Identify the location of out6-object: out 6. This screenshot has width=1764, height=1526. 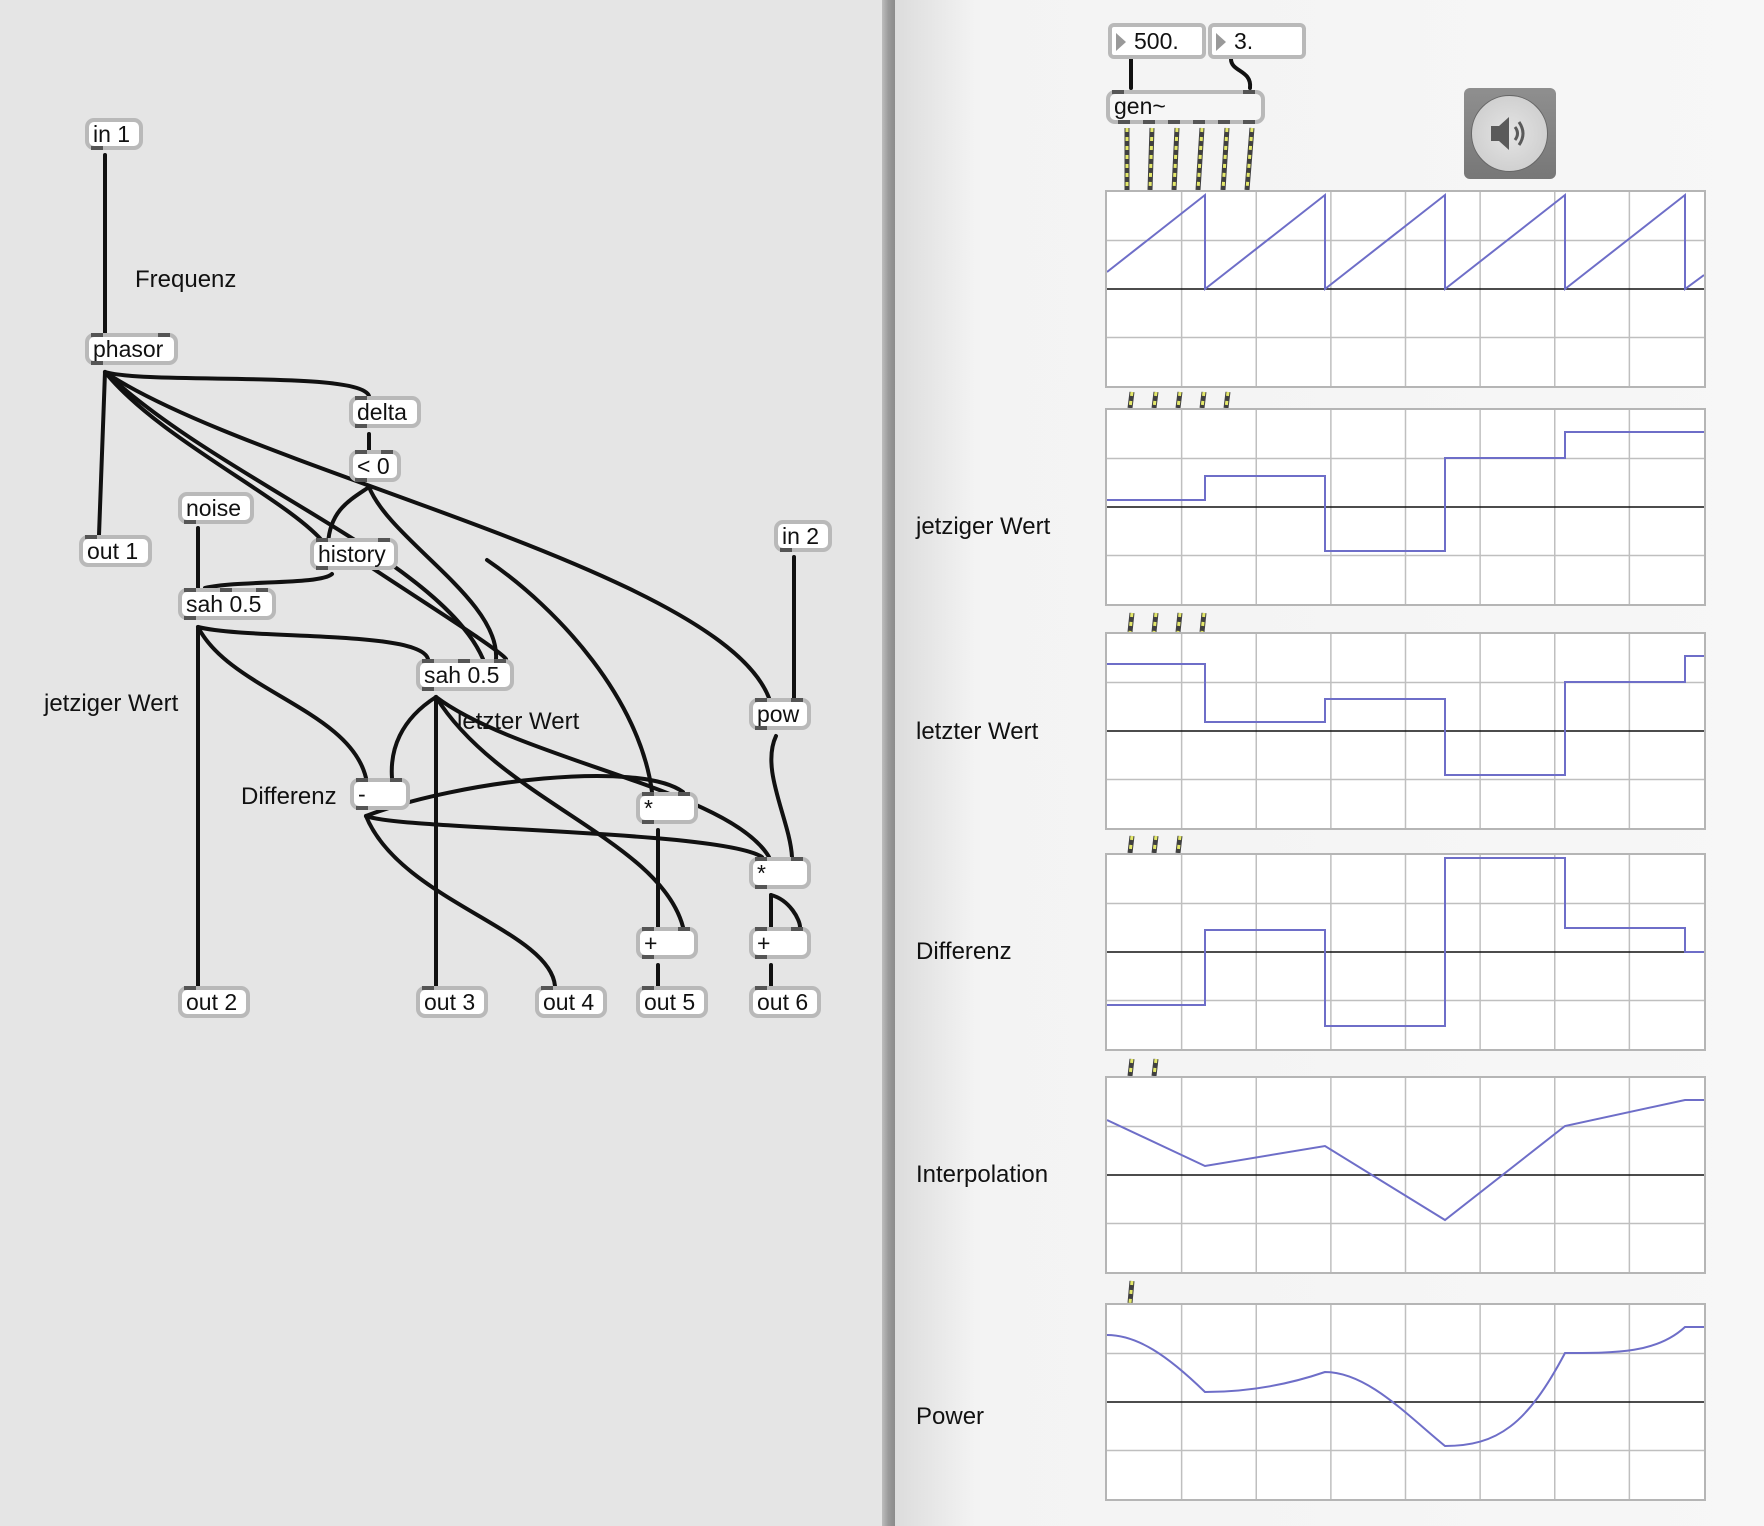
(785, 1002).